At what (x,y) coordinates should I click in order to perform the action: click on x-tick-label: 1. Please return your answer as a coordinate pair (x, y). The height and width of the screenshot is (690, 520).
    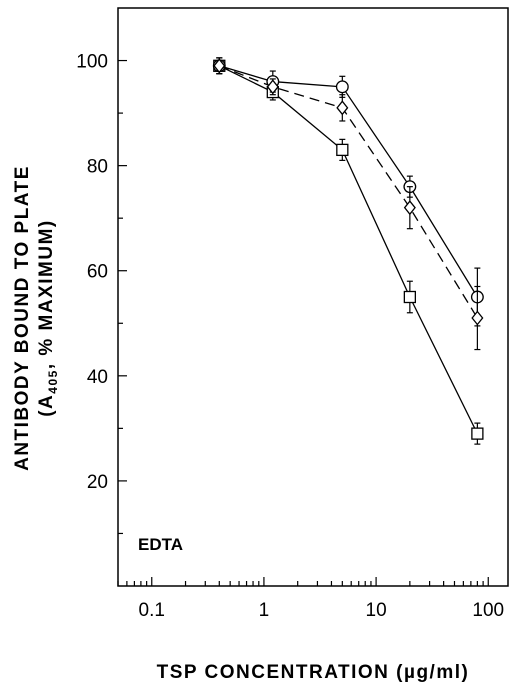
    Looking at the image, I should click on (264, 610).